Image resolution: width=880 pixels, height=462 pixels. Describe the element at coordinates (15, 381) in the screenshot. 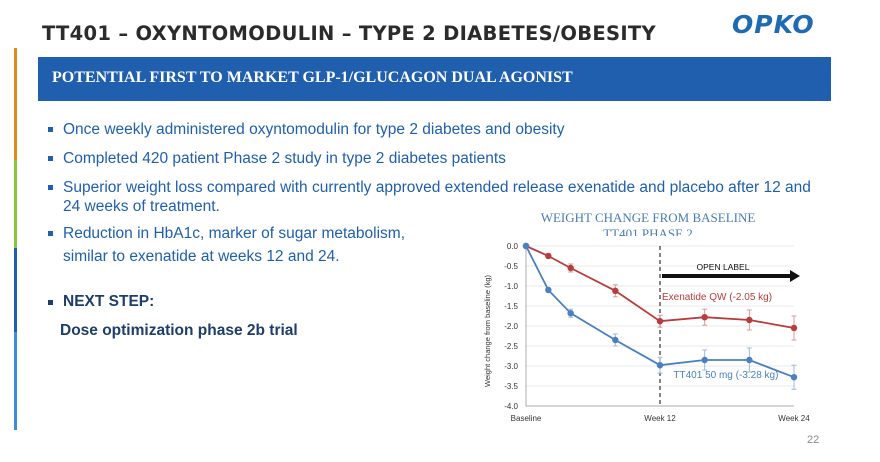

I see `side-bar-lightblue` at that location.